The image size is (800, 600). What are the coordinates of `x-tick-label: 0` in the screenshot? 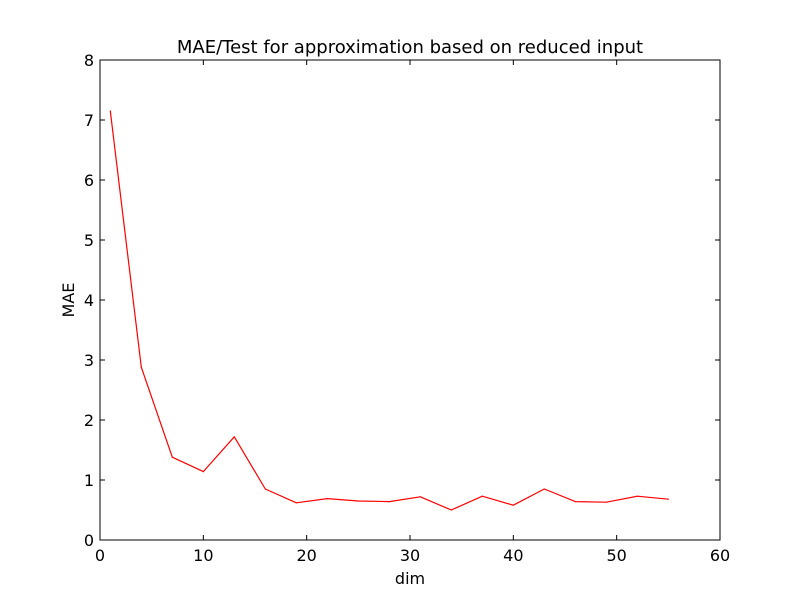 It's located at (100, 555).